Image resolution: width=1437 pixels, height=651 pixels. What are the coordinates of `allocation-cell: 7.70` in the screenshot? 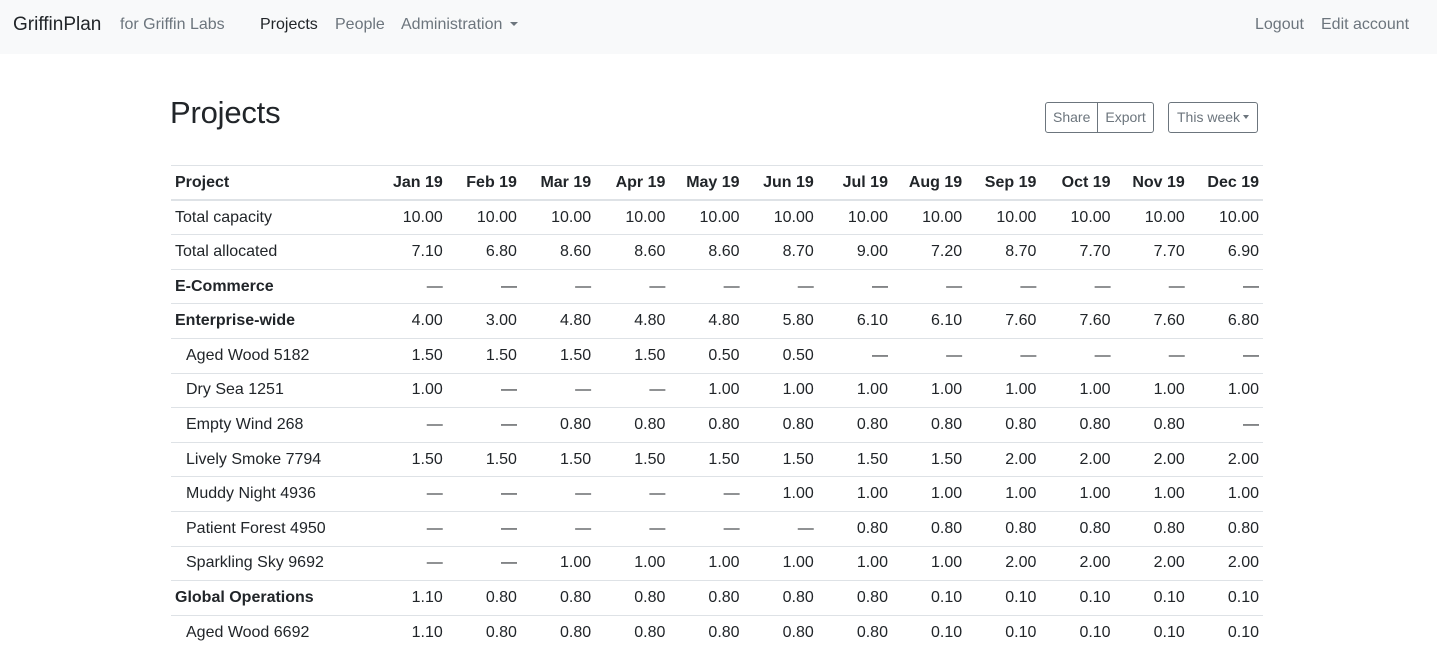 It's located at (1151, 252).